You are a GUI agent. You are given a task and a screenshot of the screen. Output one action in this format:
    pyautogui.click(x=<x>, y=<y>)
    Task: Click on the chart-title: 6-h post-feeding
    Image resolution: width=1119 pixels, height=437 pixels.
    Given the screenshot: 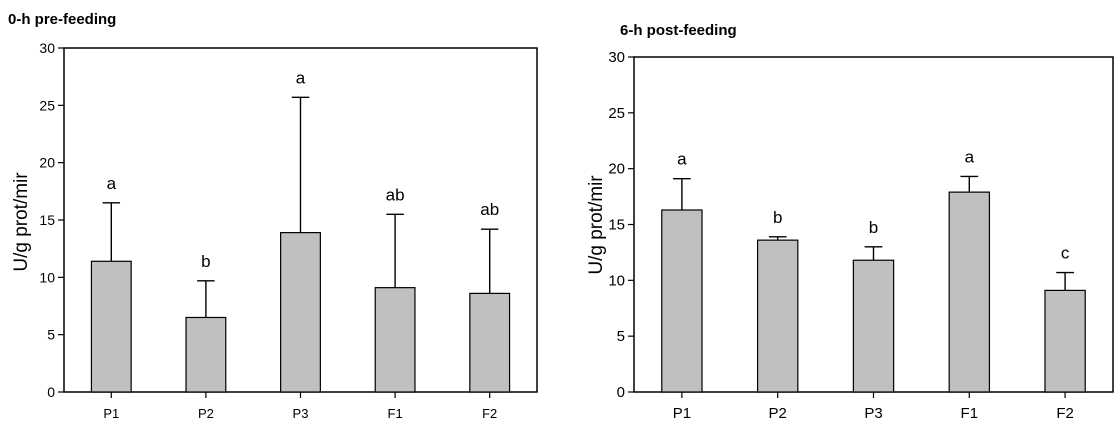 What is the action you would take?
    pyautogui.click(x=678, y=30)
    